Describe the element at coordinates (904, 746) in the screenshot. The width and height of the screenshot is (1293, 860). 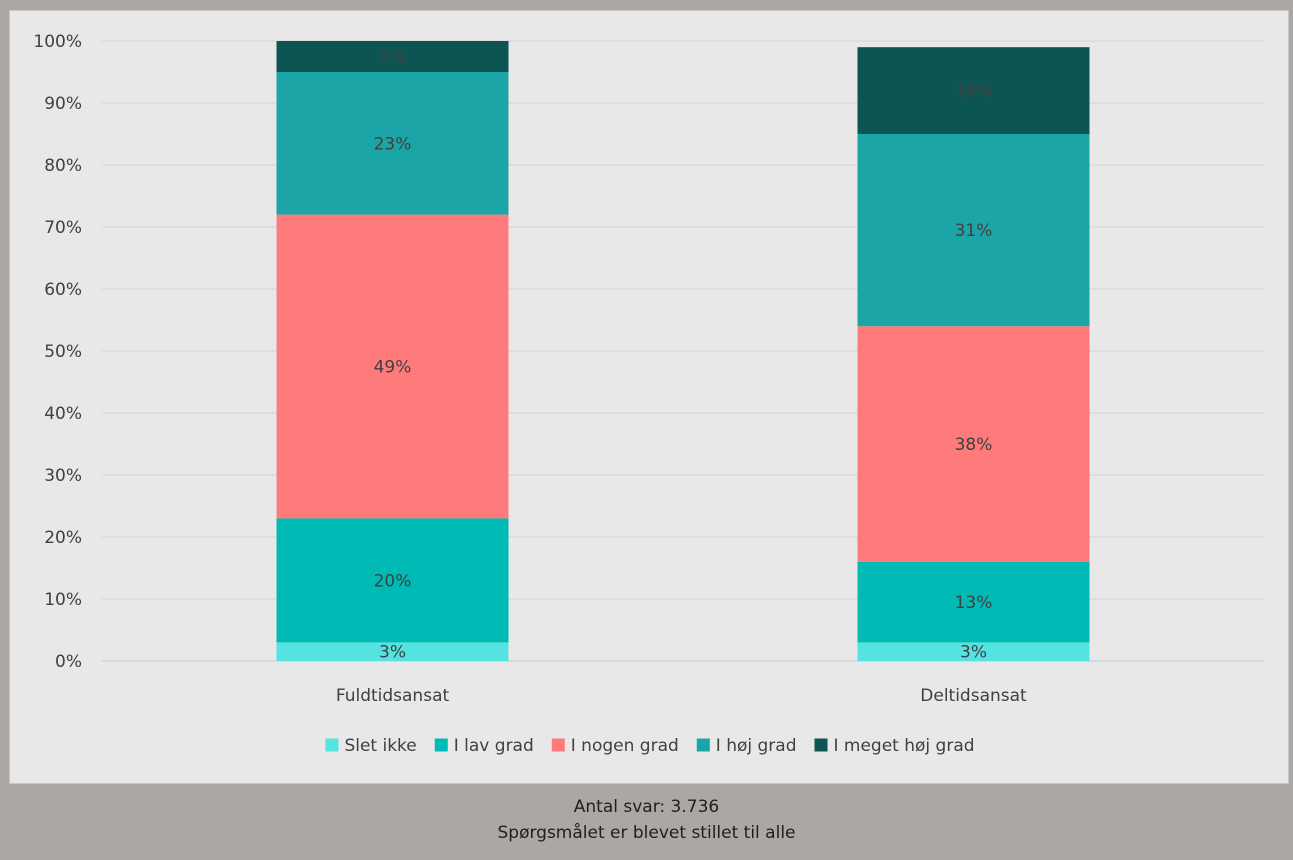
I see `legend-label: I meget høj grad` at that location.